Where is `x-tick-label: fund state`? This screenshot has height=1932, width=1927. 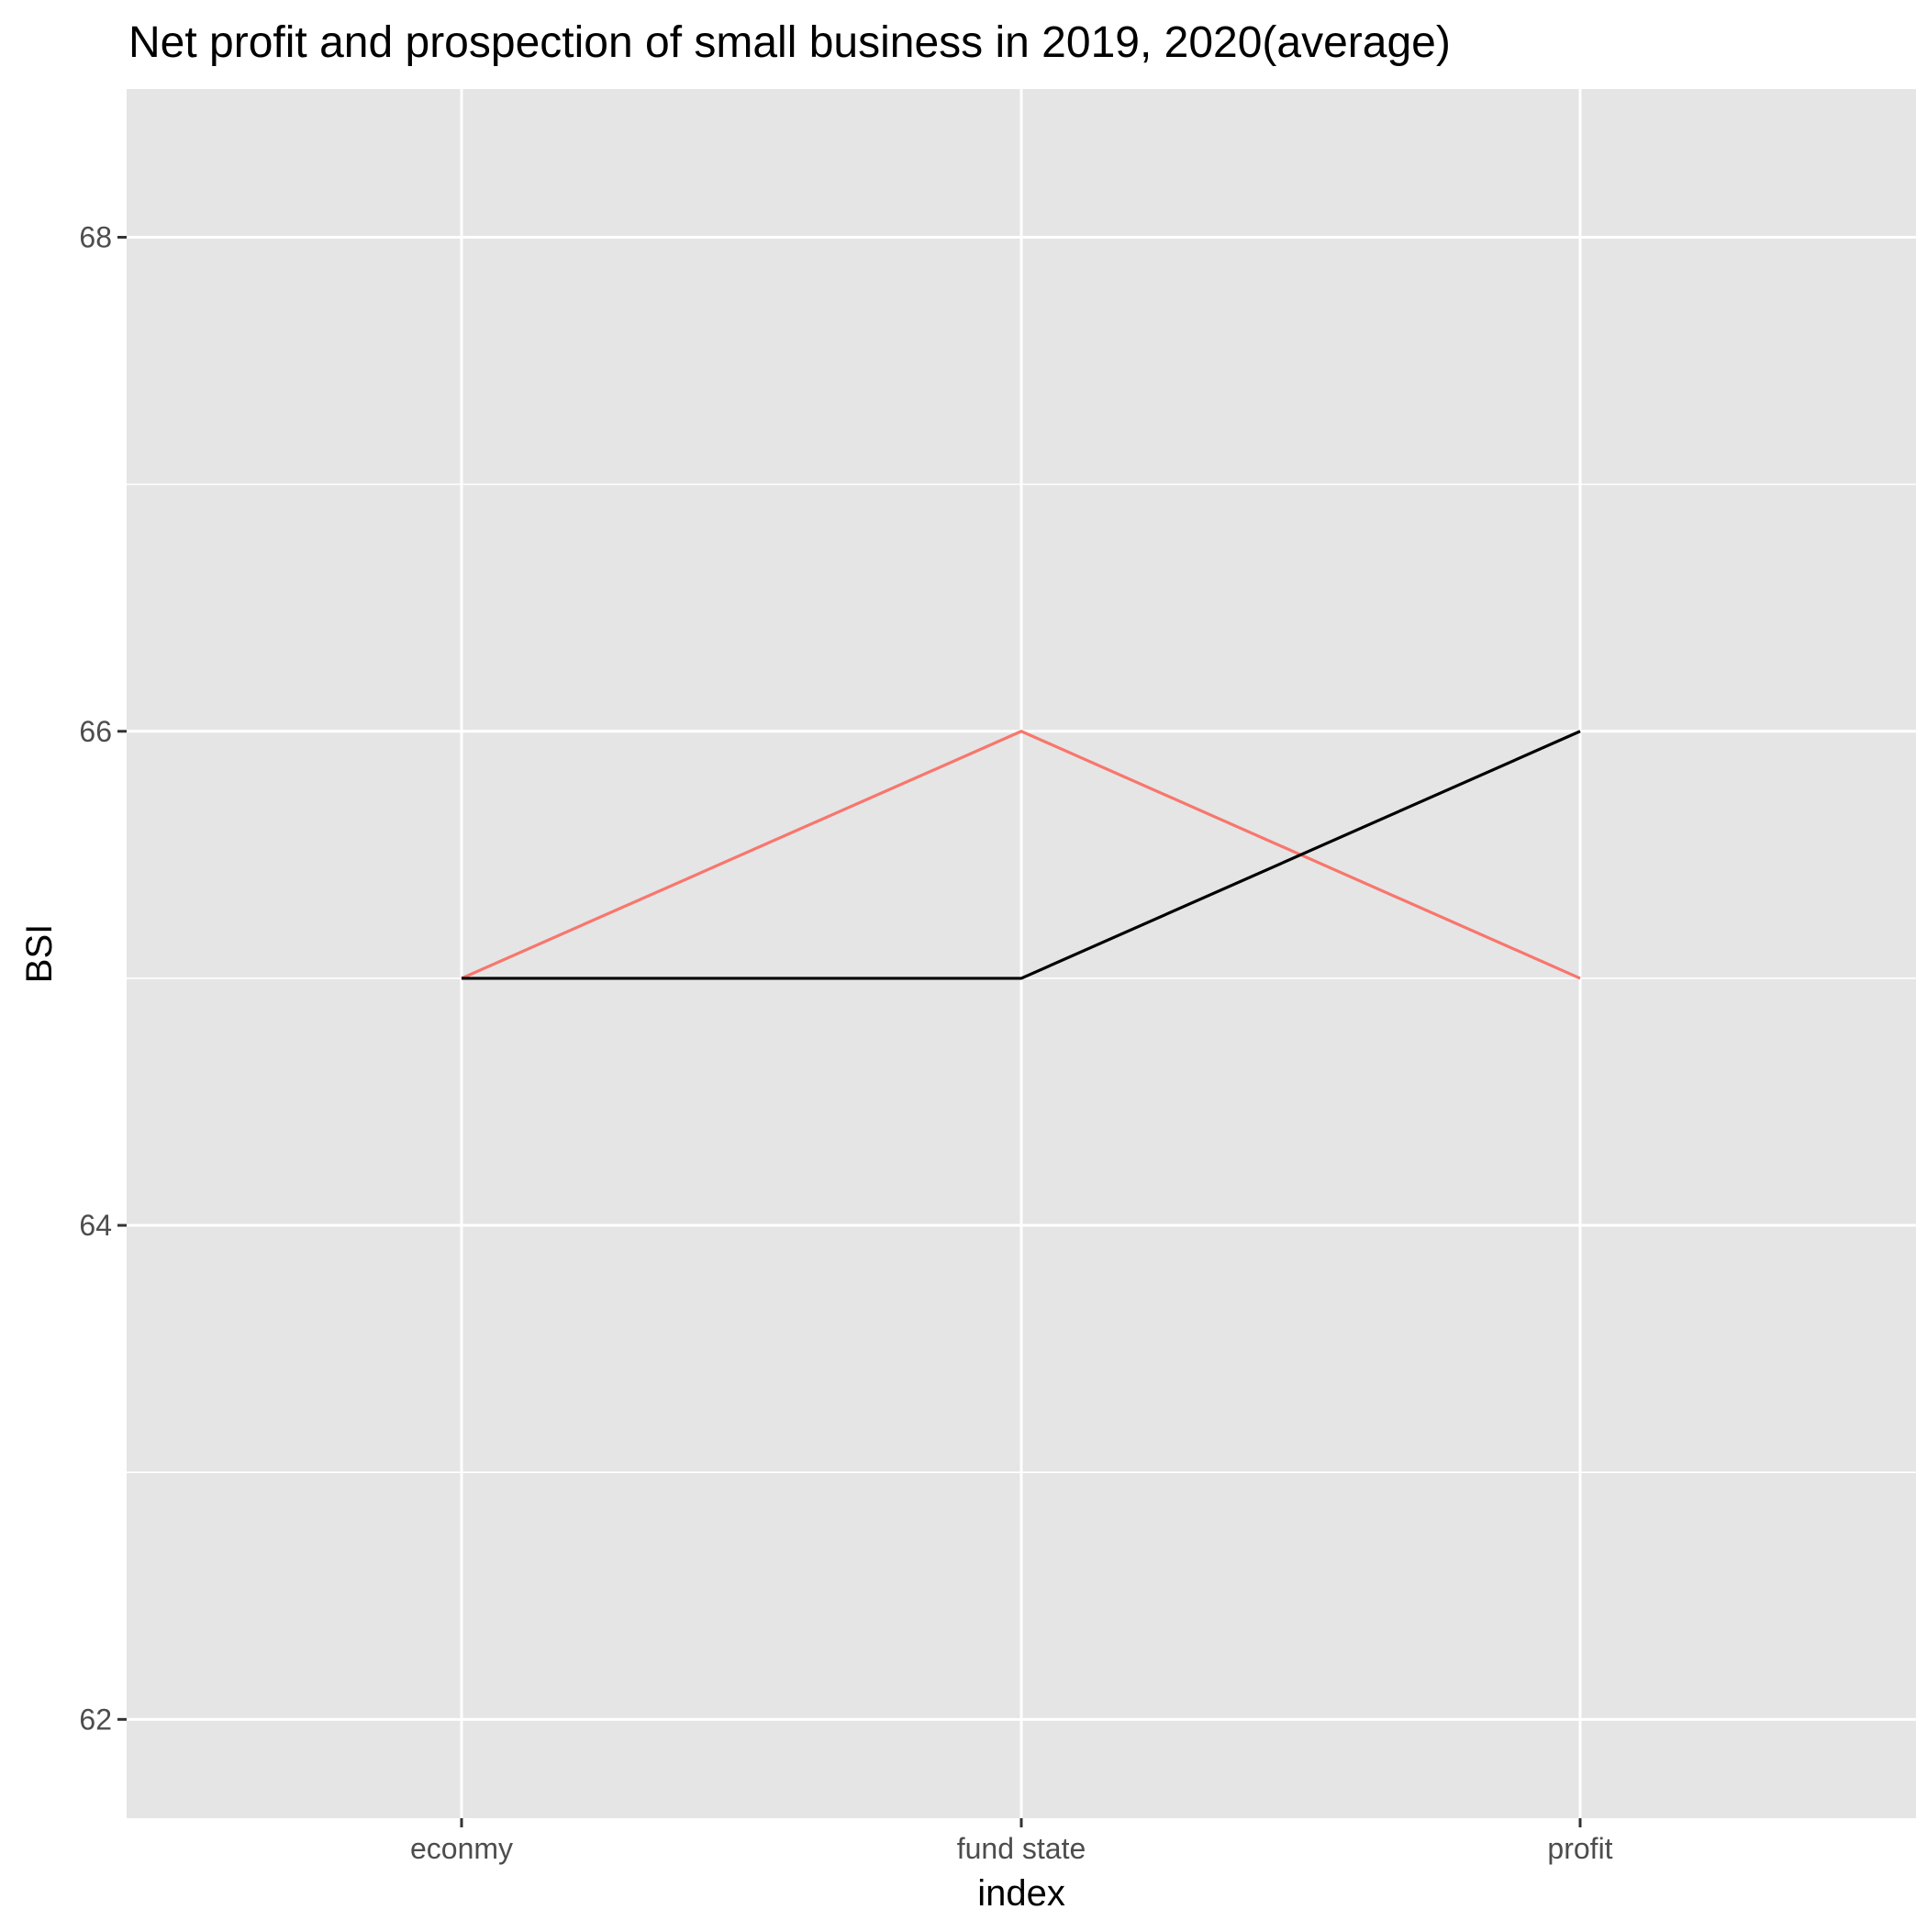 x-tick-label: fund state is located at coordinates (1021, 1849).